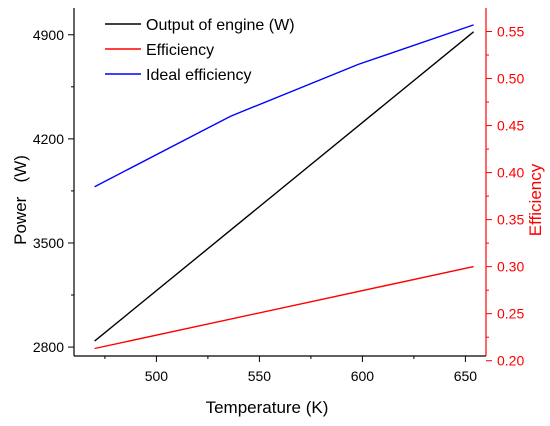 This screenshot has height=426, width=550. Describe the element at coordinates (260, 376) in the screenshot. I see `x-tick-label: 550` at that location.